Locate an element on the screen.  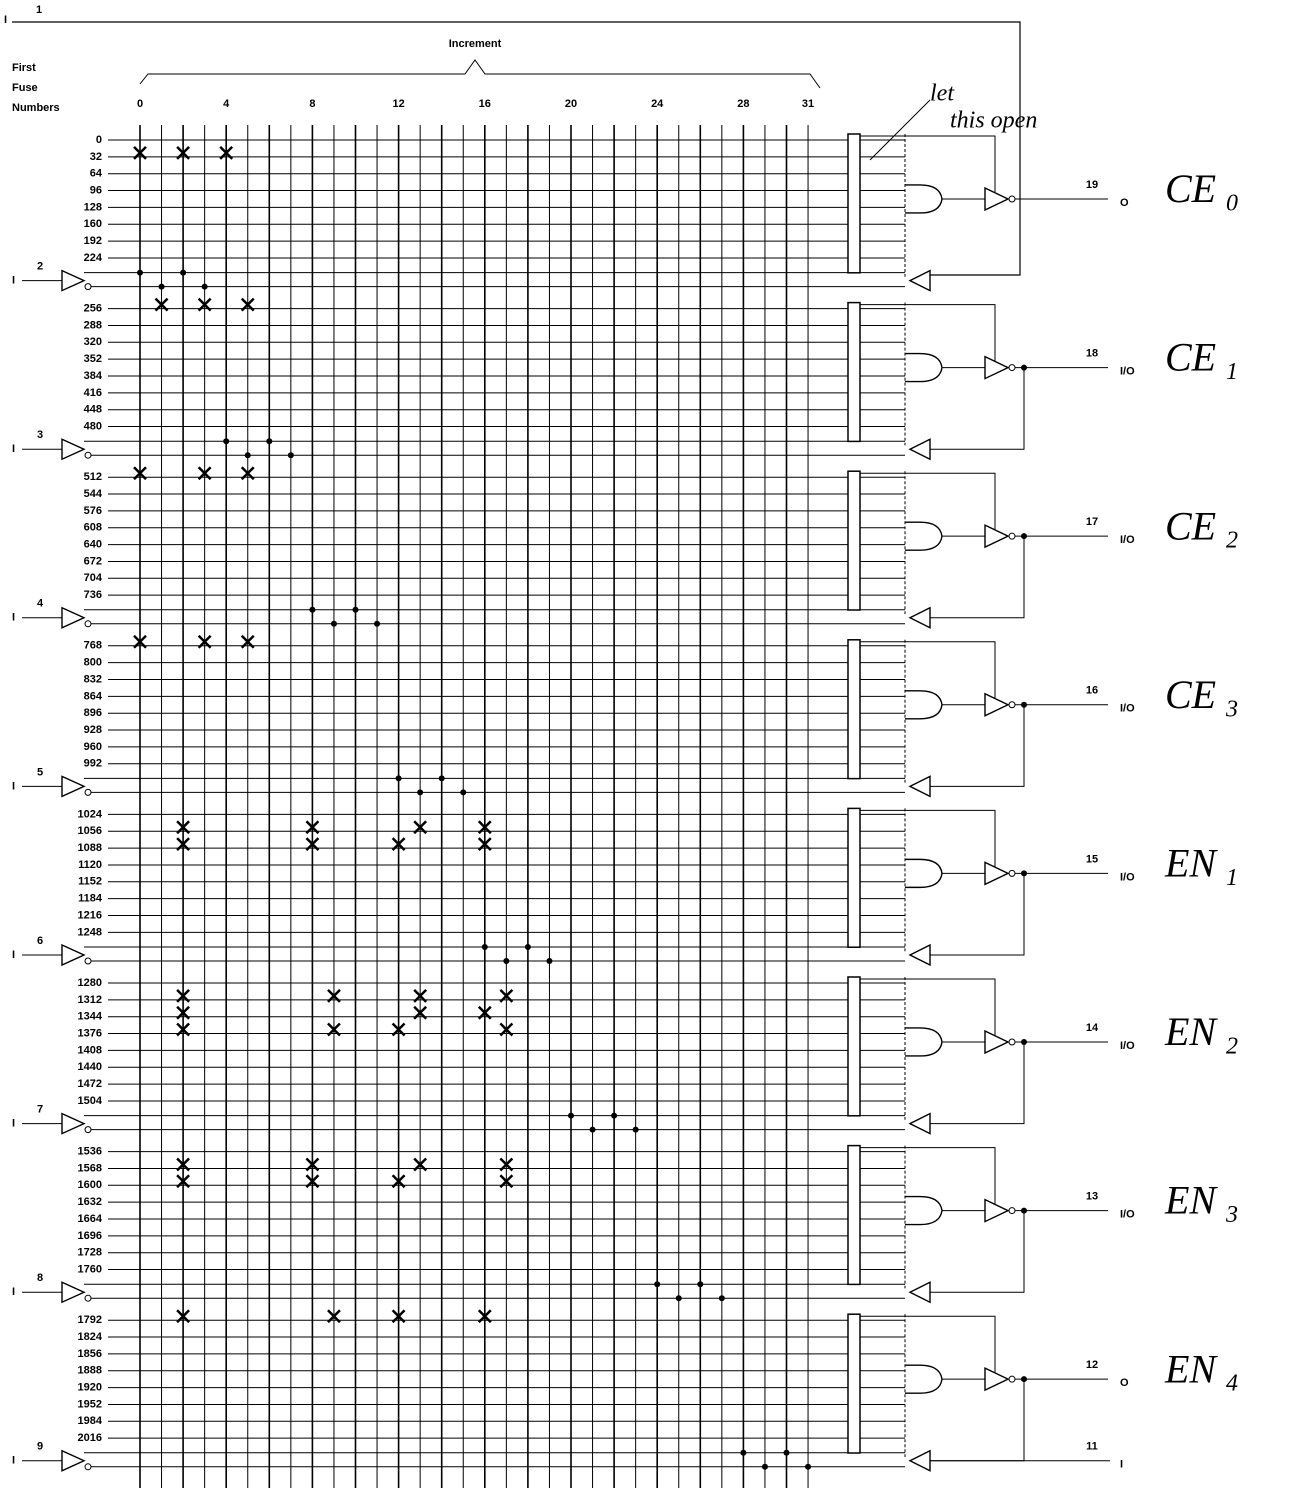
fuse-number: 1056 is located at coordinates (90, 831).